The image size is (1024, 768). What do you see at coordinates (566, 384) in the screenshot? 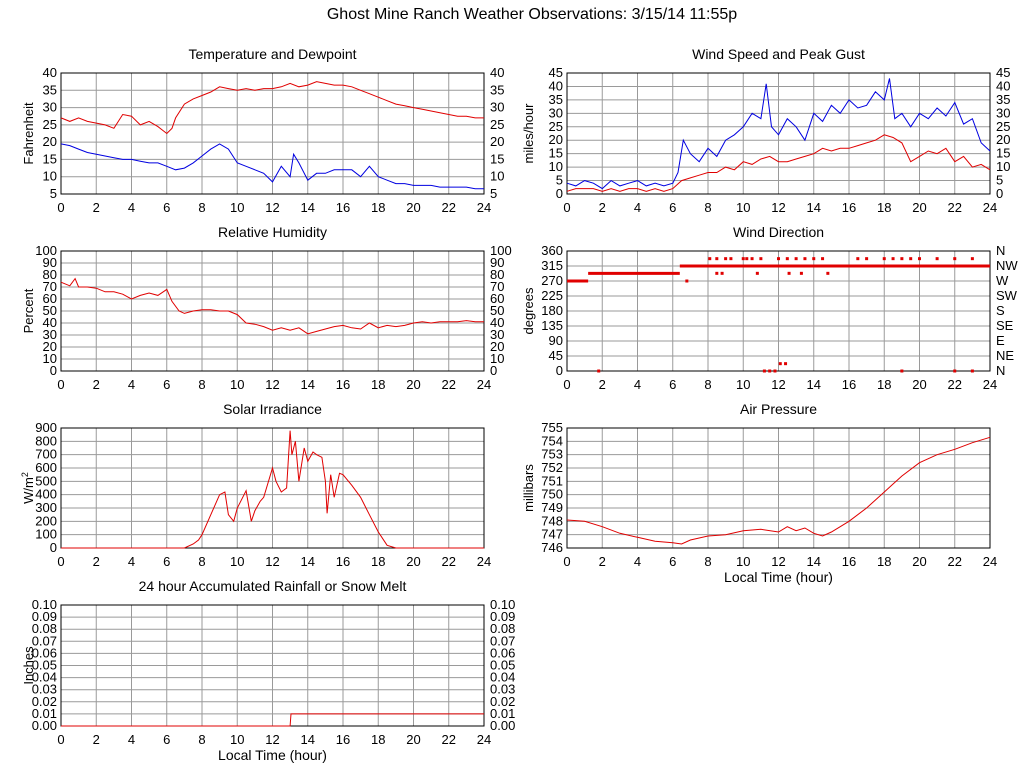
I see `x-tick-label: 0` at bounding box center [566, 384].